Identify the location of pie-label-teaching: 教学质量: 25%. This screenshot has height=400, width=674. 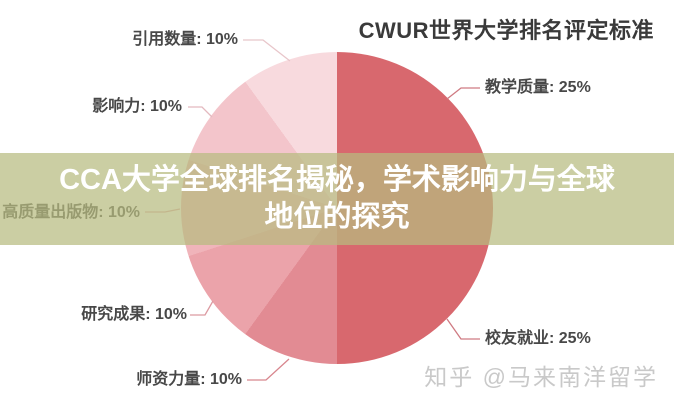
(538, 87).